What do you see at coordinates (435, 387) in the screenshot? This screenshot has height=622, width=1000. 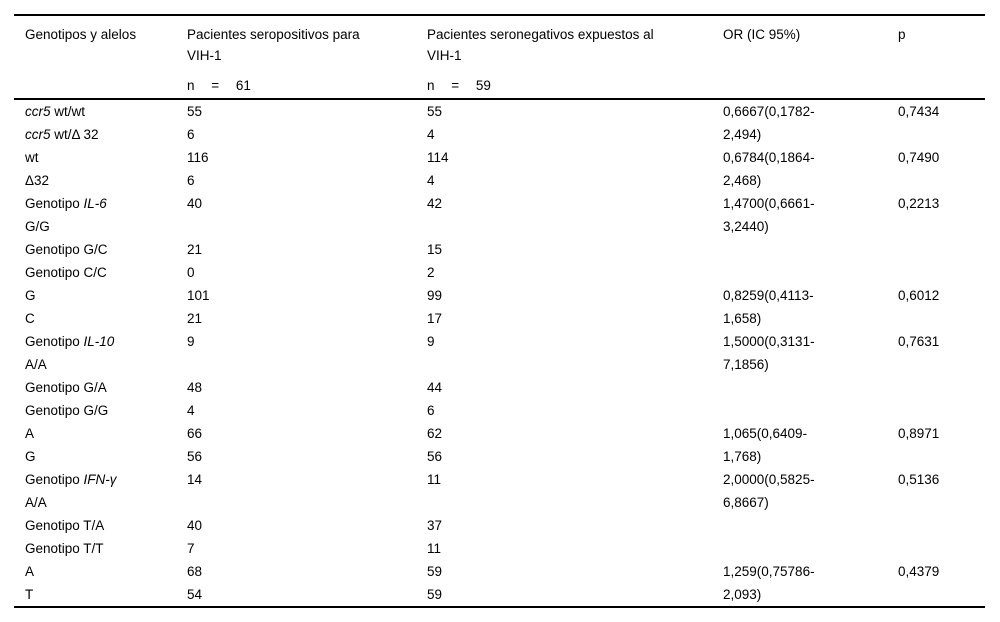 I see `seronegative-count-cell: 44` at bounding box center [435, 387].